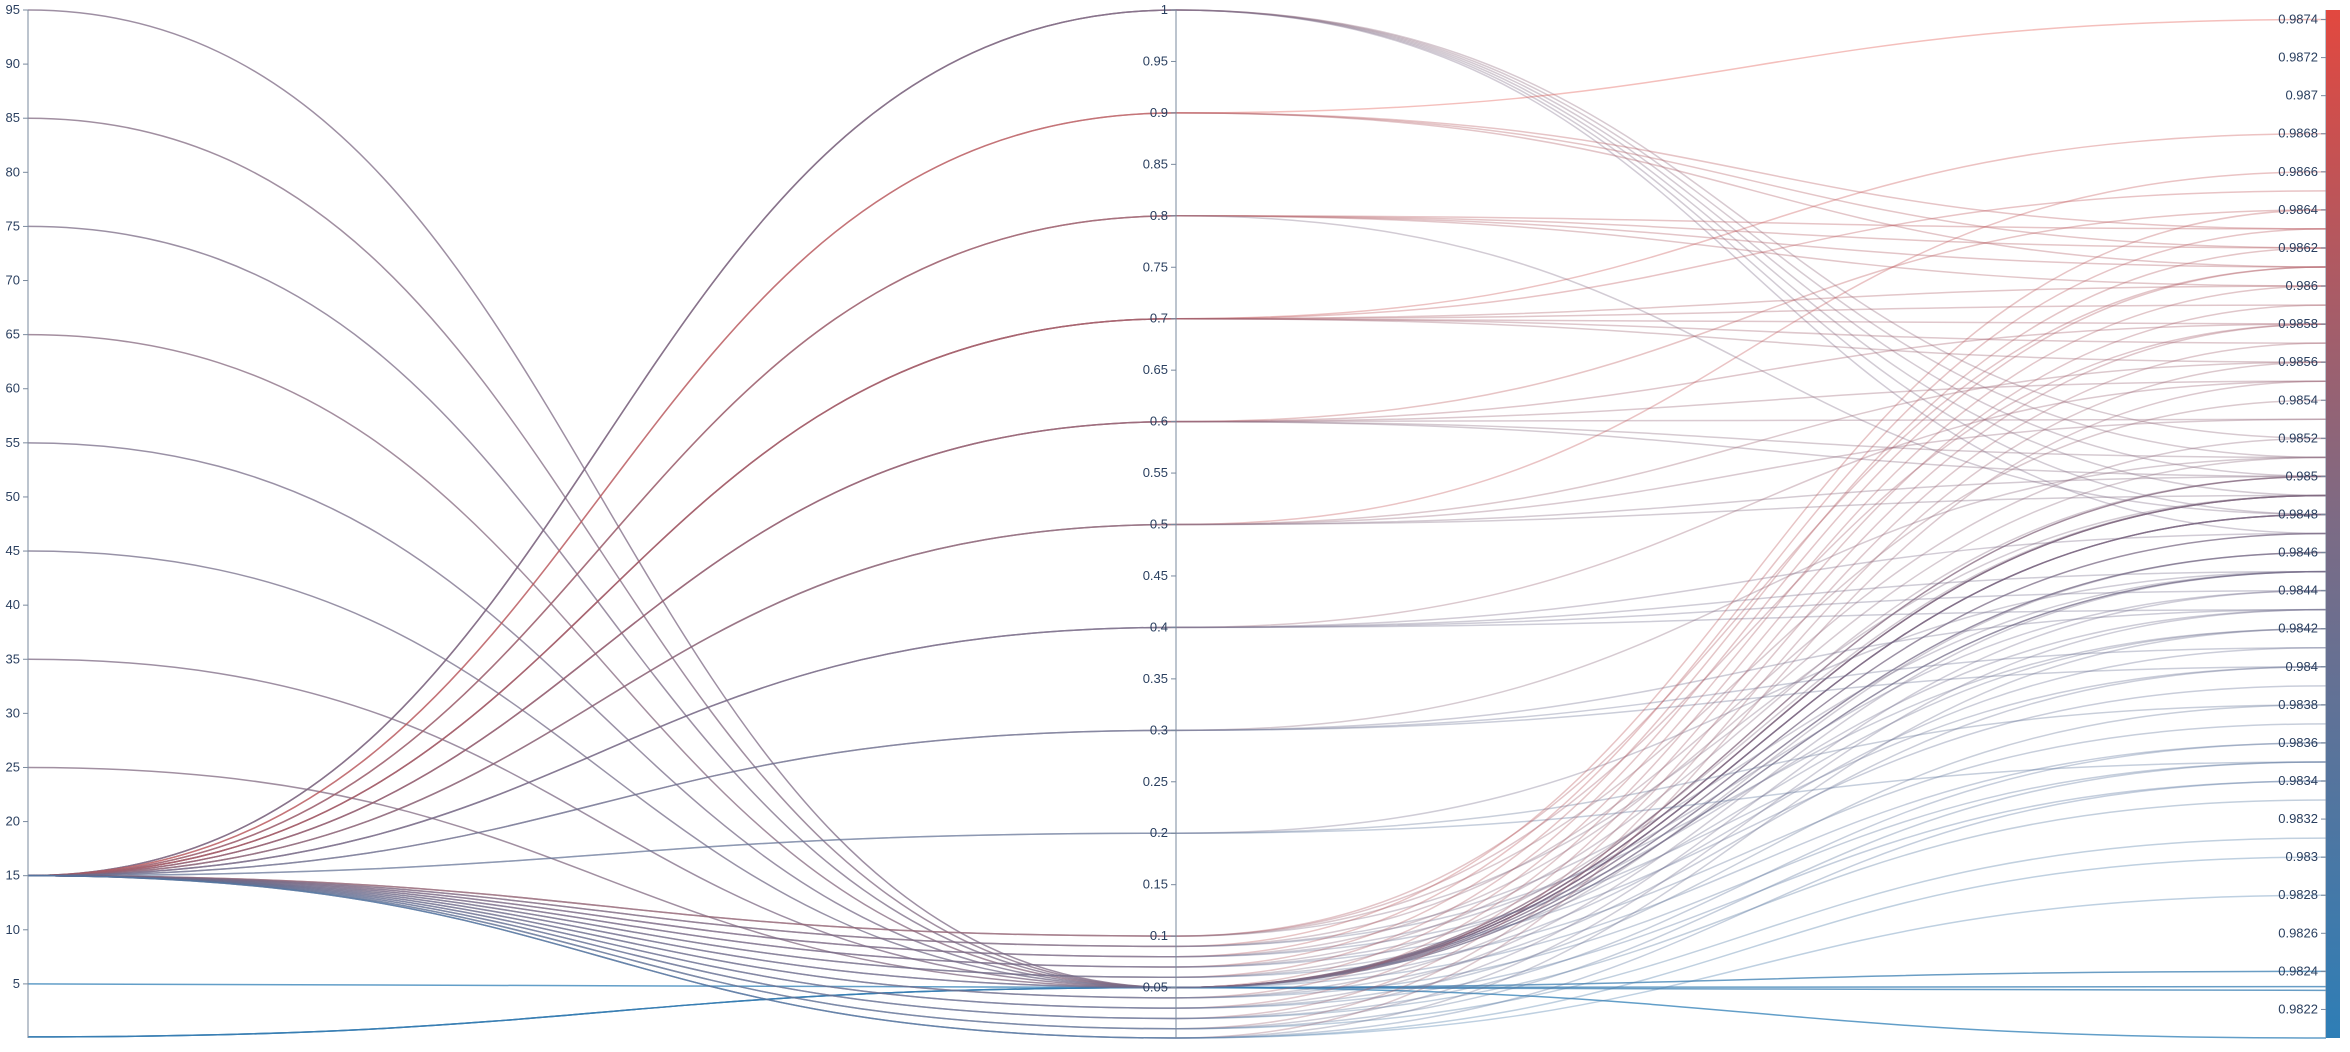 Image resolution: width=2350 pixels, height=1052 pixels. I want to click on axis-1-tick-label: 0.15, so click(1155, 884).